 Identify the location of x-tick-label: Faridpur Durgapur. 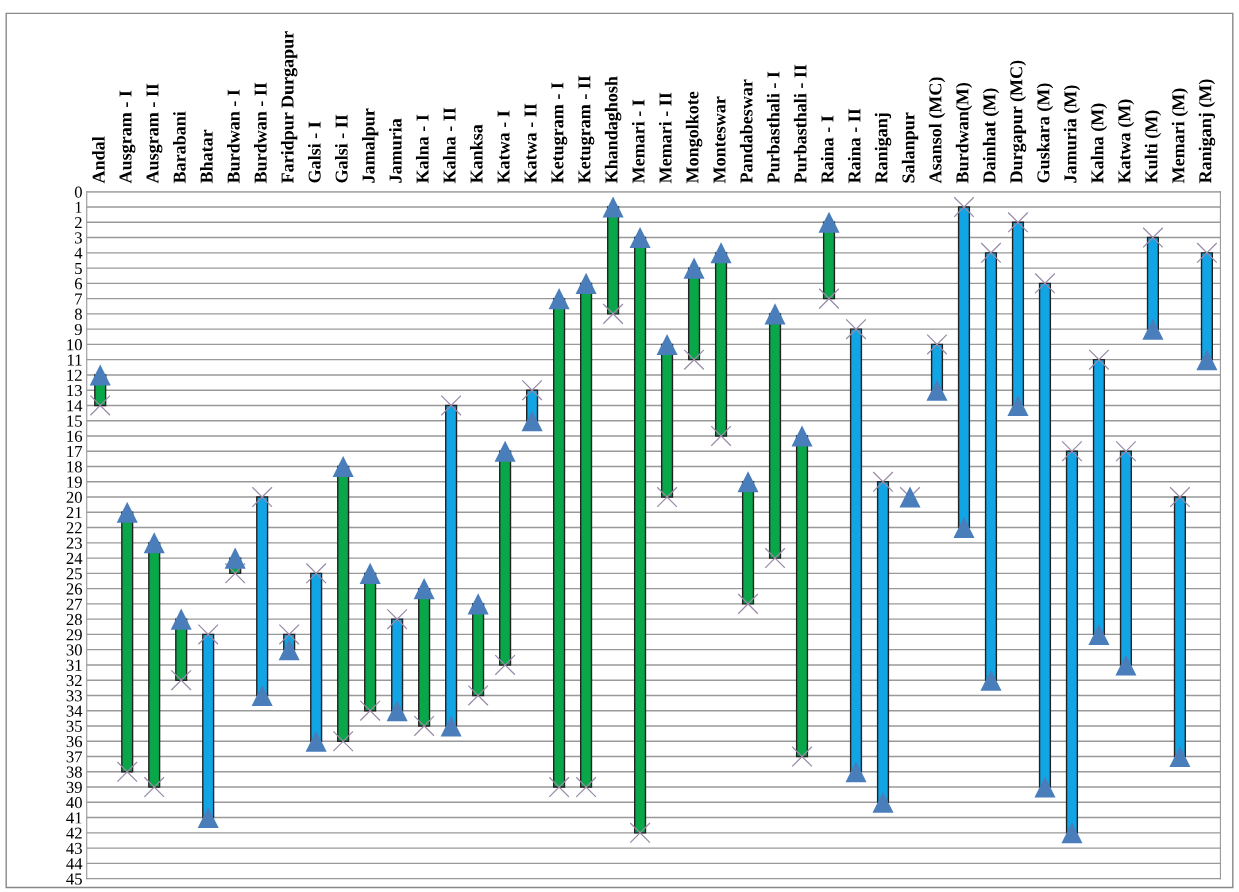
(289, 107).